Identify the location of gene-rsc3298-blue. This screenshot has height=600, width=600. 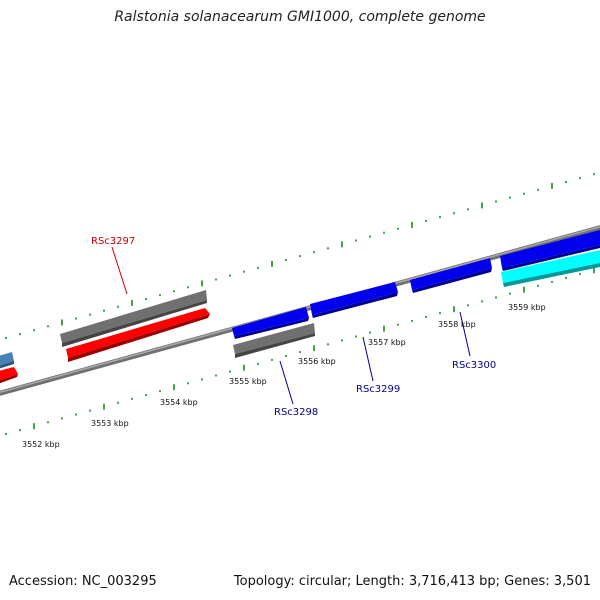
(270, 323).